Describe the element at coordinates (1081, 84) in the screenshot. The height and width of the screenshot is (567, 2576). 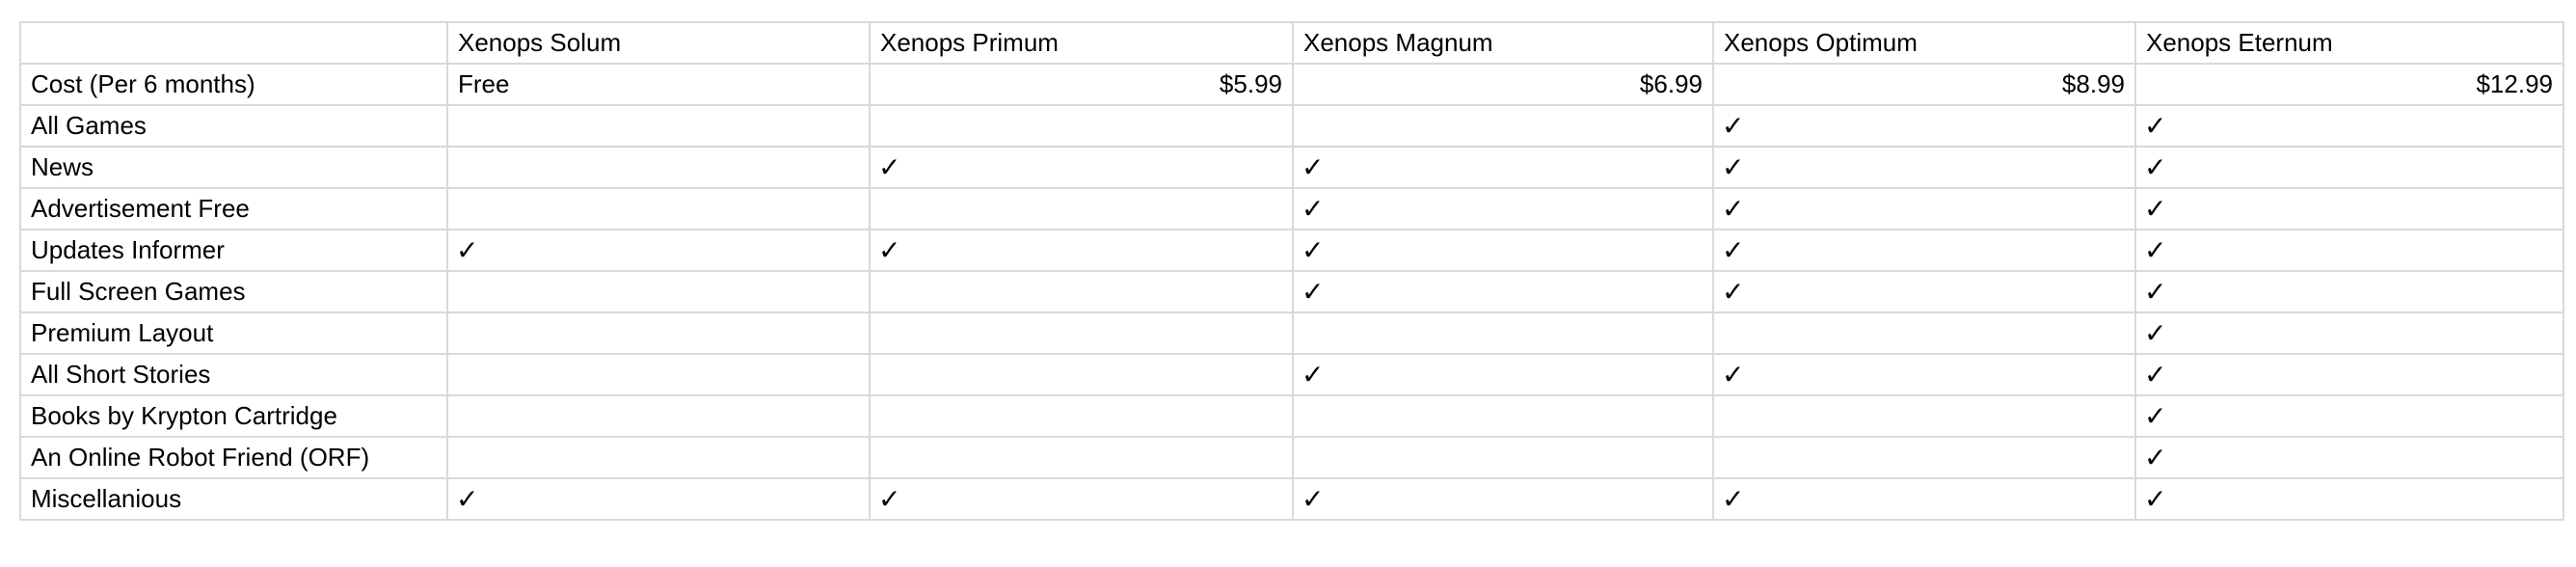
I see `cost-cell: $5.99` at that location.